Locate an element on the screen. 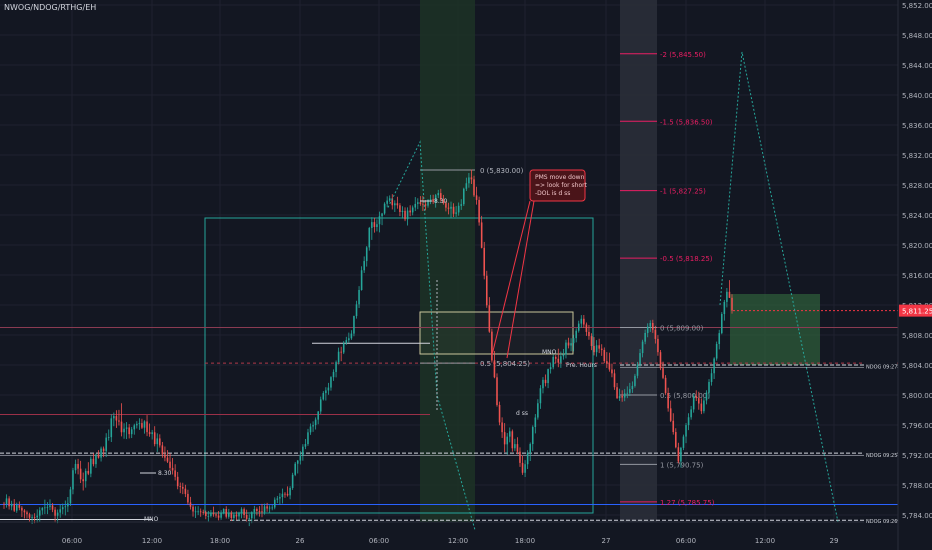 The height and width of the screenshot is (550, 932). chart-label: d ss is located at coordinates (522, 413).